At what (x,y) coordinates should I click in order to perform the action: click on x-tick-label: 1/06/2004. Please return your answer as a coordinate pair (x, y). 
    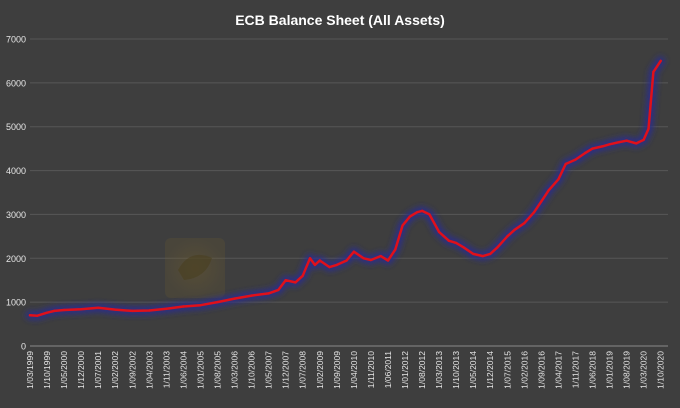
    Looking at the image, I should click on (183, 370).